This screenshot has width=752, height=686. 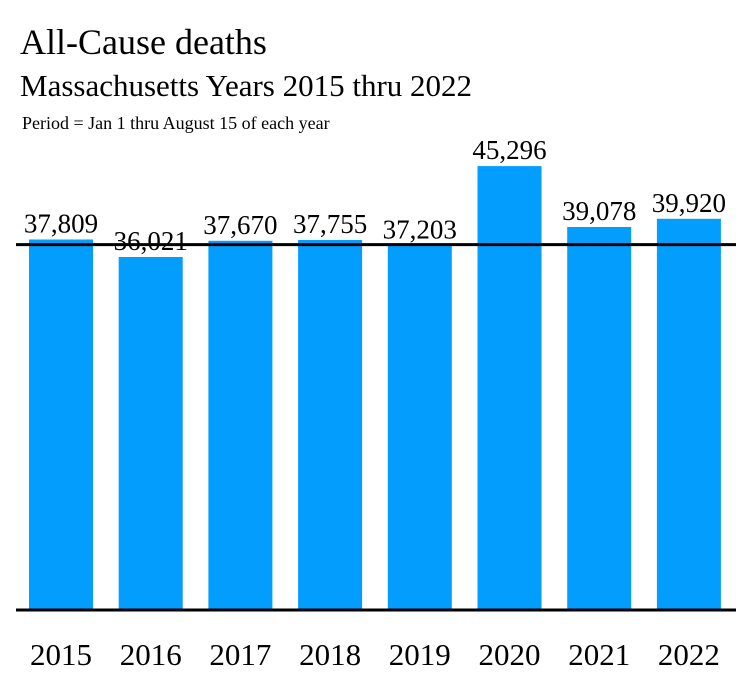 What do you see at coordinates (330, 425) in the screenshot?
I see `bar-2018` at bounding box center [330, 425].